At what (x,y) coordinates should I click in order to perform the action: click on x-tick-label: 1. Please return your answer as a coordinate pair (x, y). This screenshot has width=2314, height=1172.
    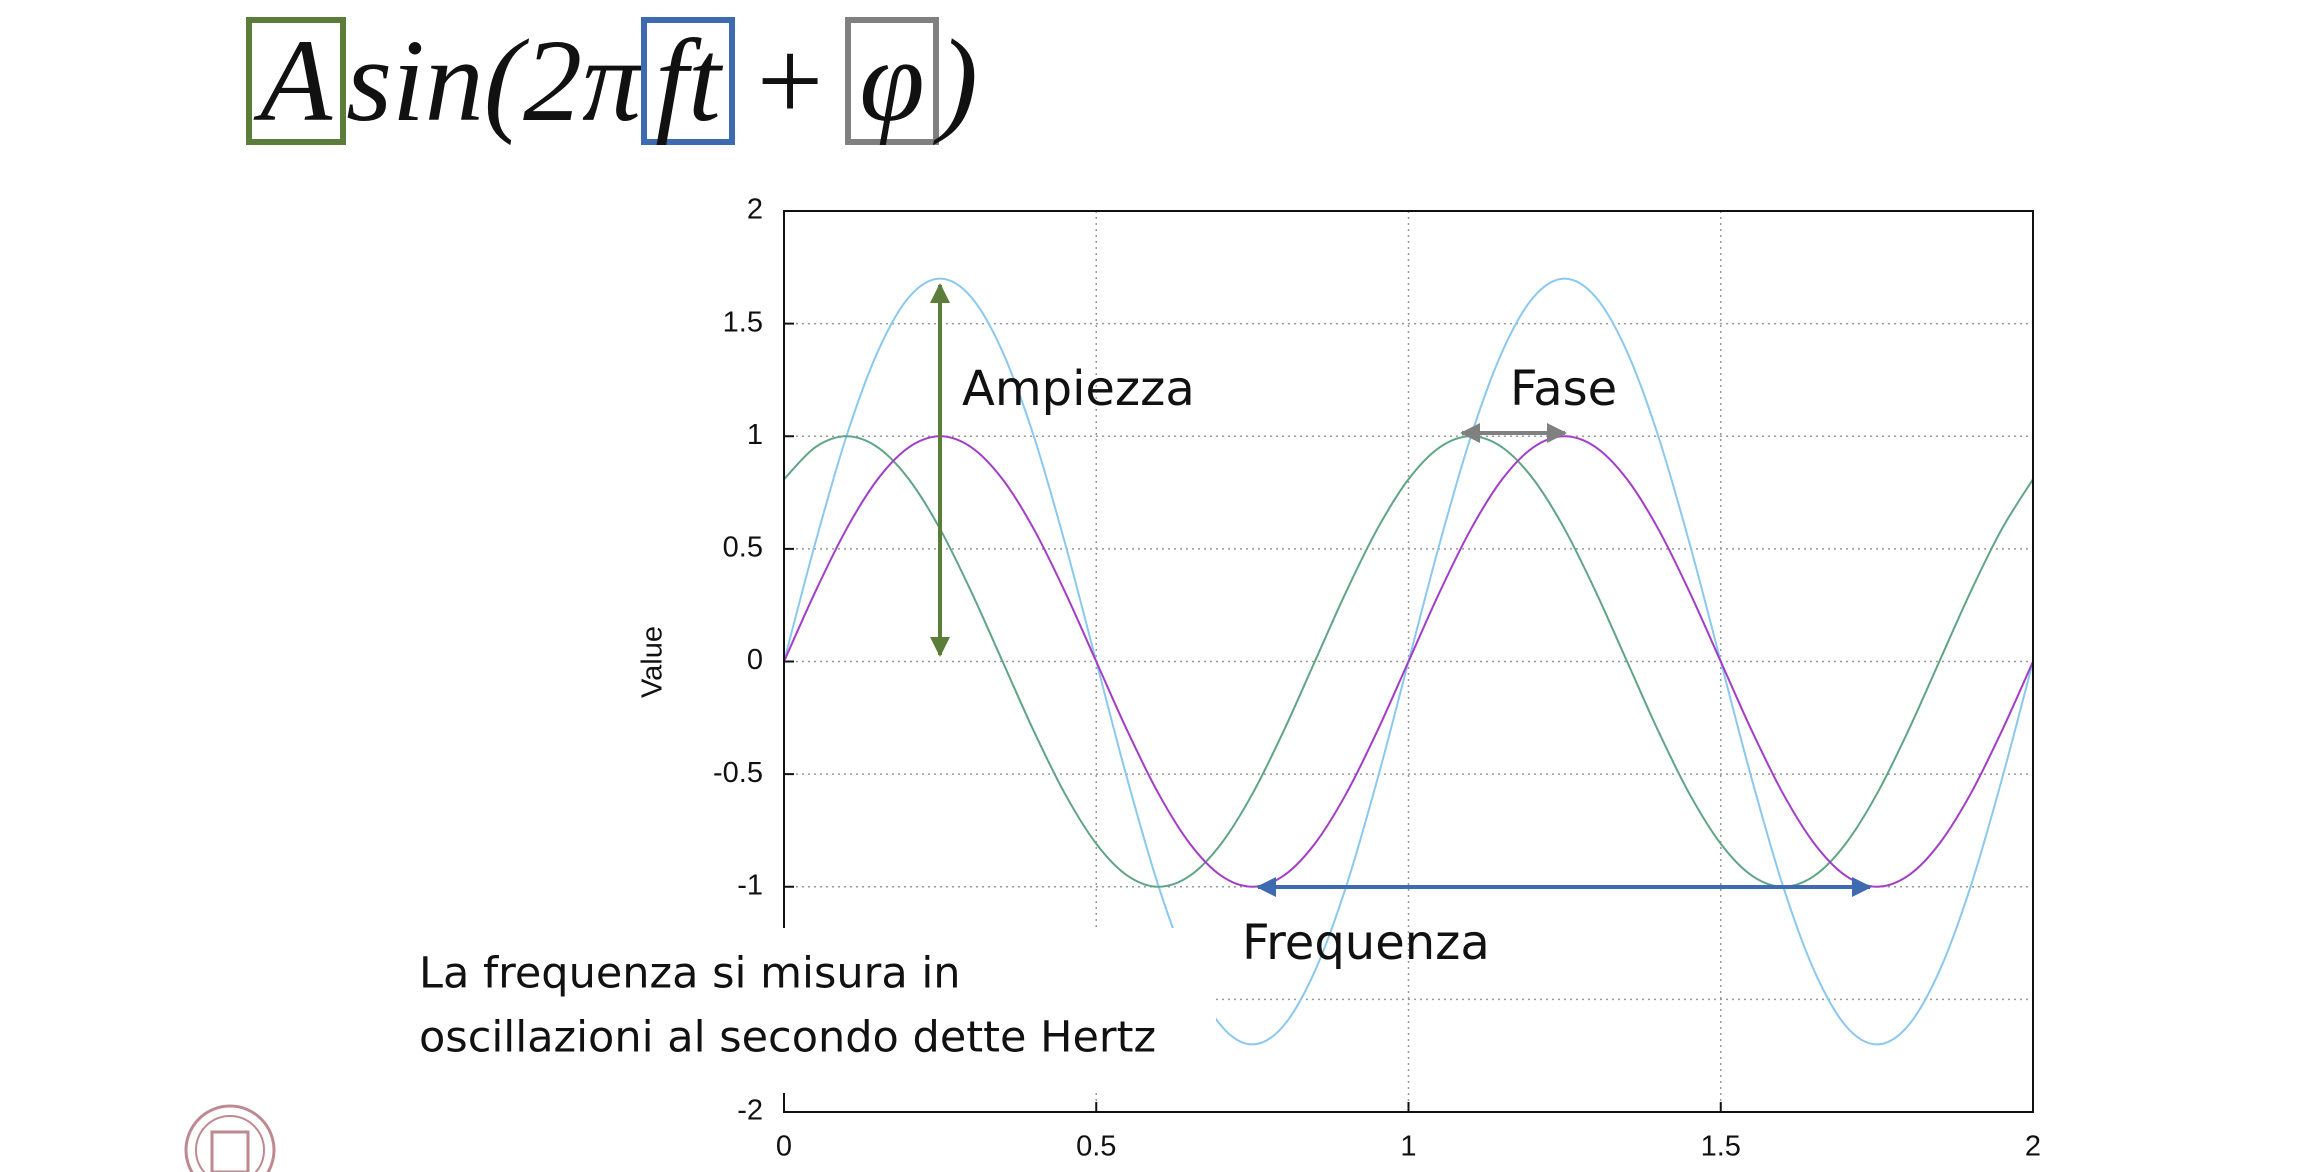
    Looking at the image, I should click on (1408, 1147).